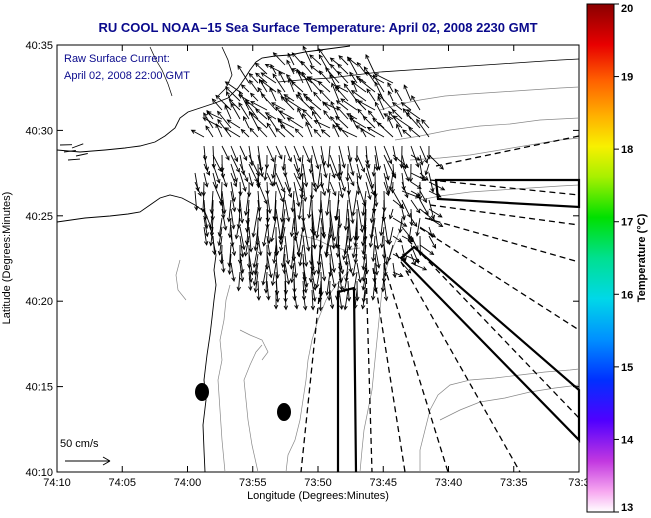  Describe the element at coordinates (39, 217) in the screenshot. I see `y-tick-label: 40:25` at that location.